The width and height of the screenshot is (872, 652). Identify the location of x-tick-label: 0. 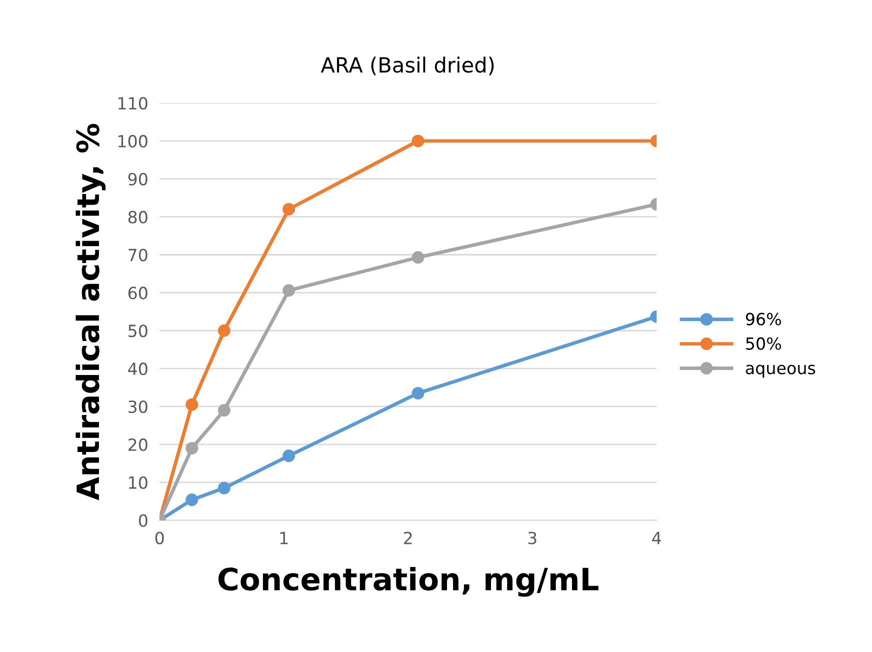
(159, 538).